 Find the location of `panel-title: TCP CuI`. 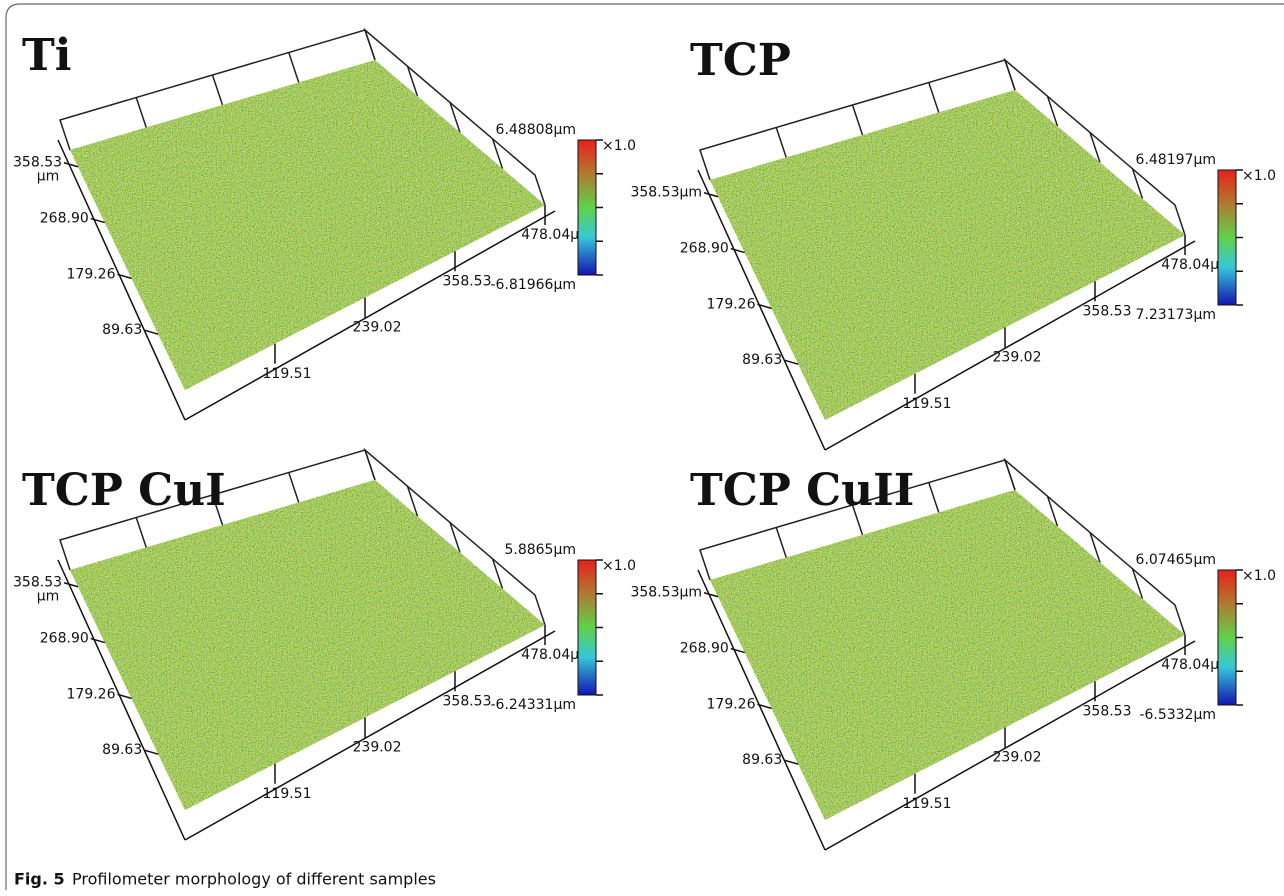

panel-title: TCP CuI is located at coordinates (124, 490).